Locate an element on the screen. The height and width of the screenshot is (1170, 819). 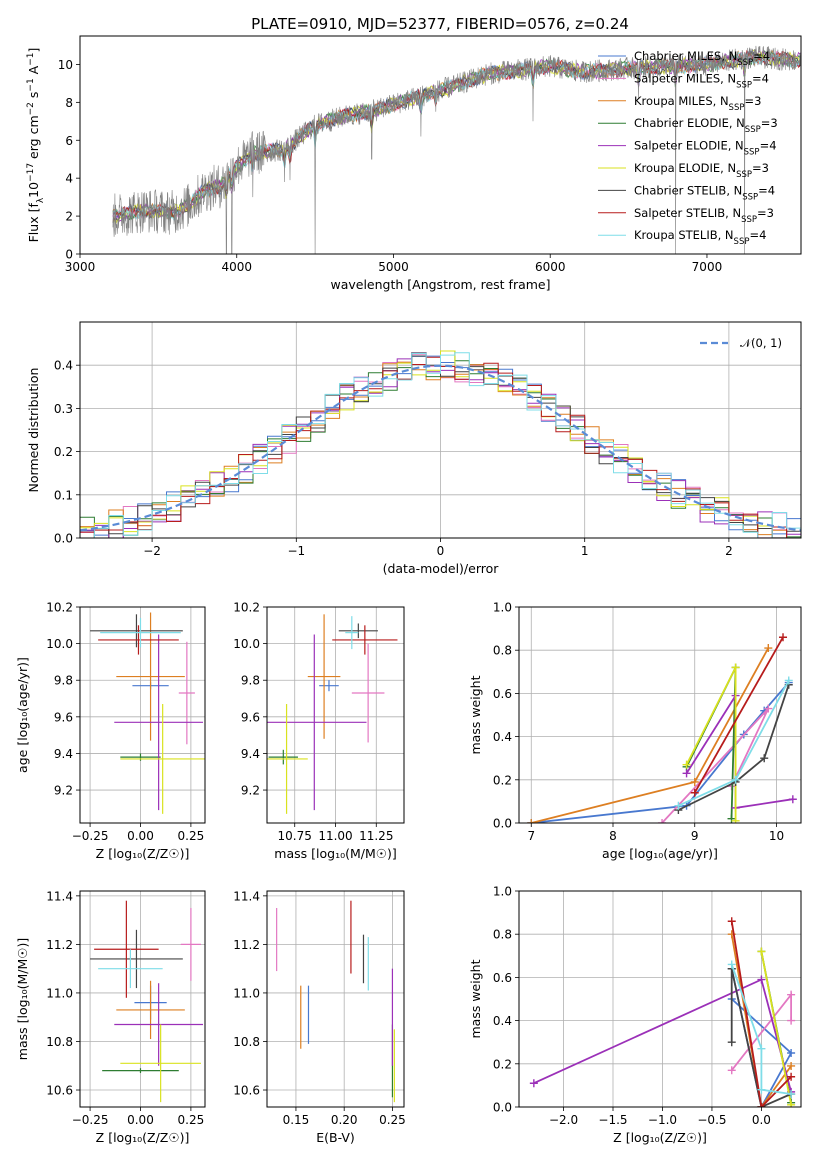
y-tick-label: 11.4 is located at coordinates (59, 896).